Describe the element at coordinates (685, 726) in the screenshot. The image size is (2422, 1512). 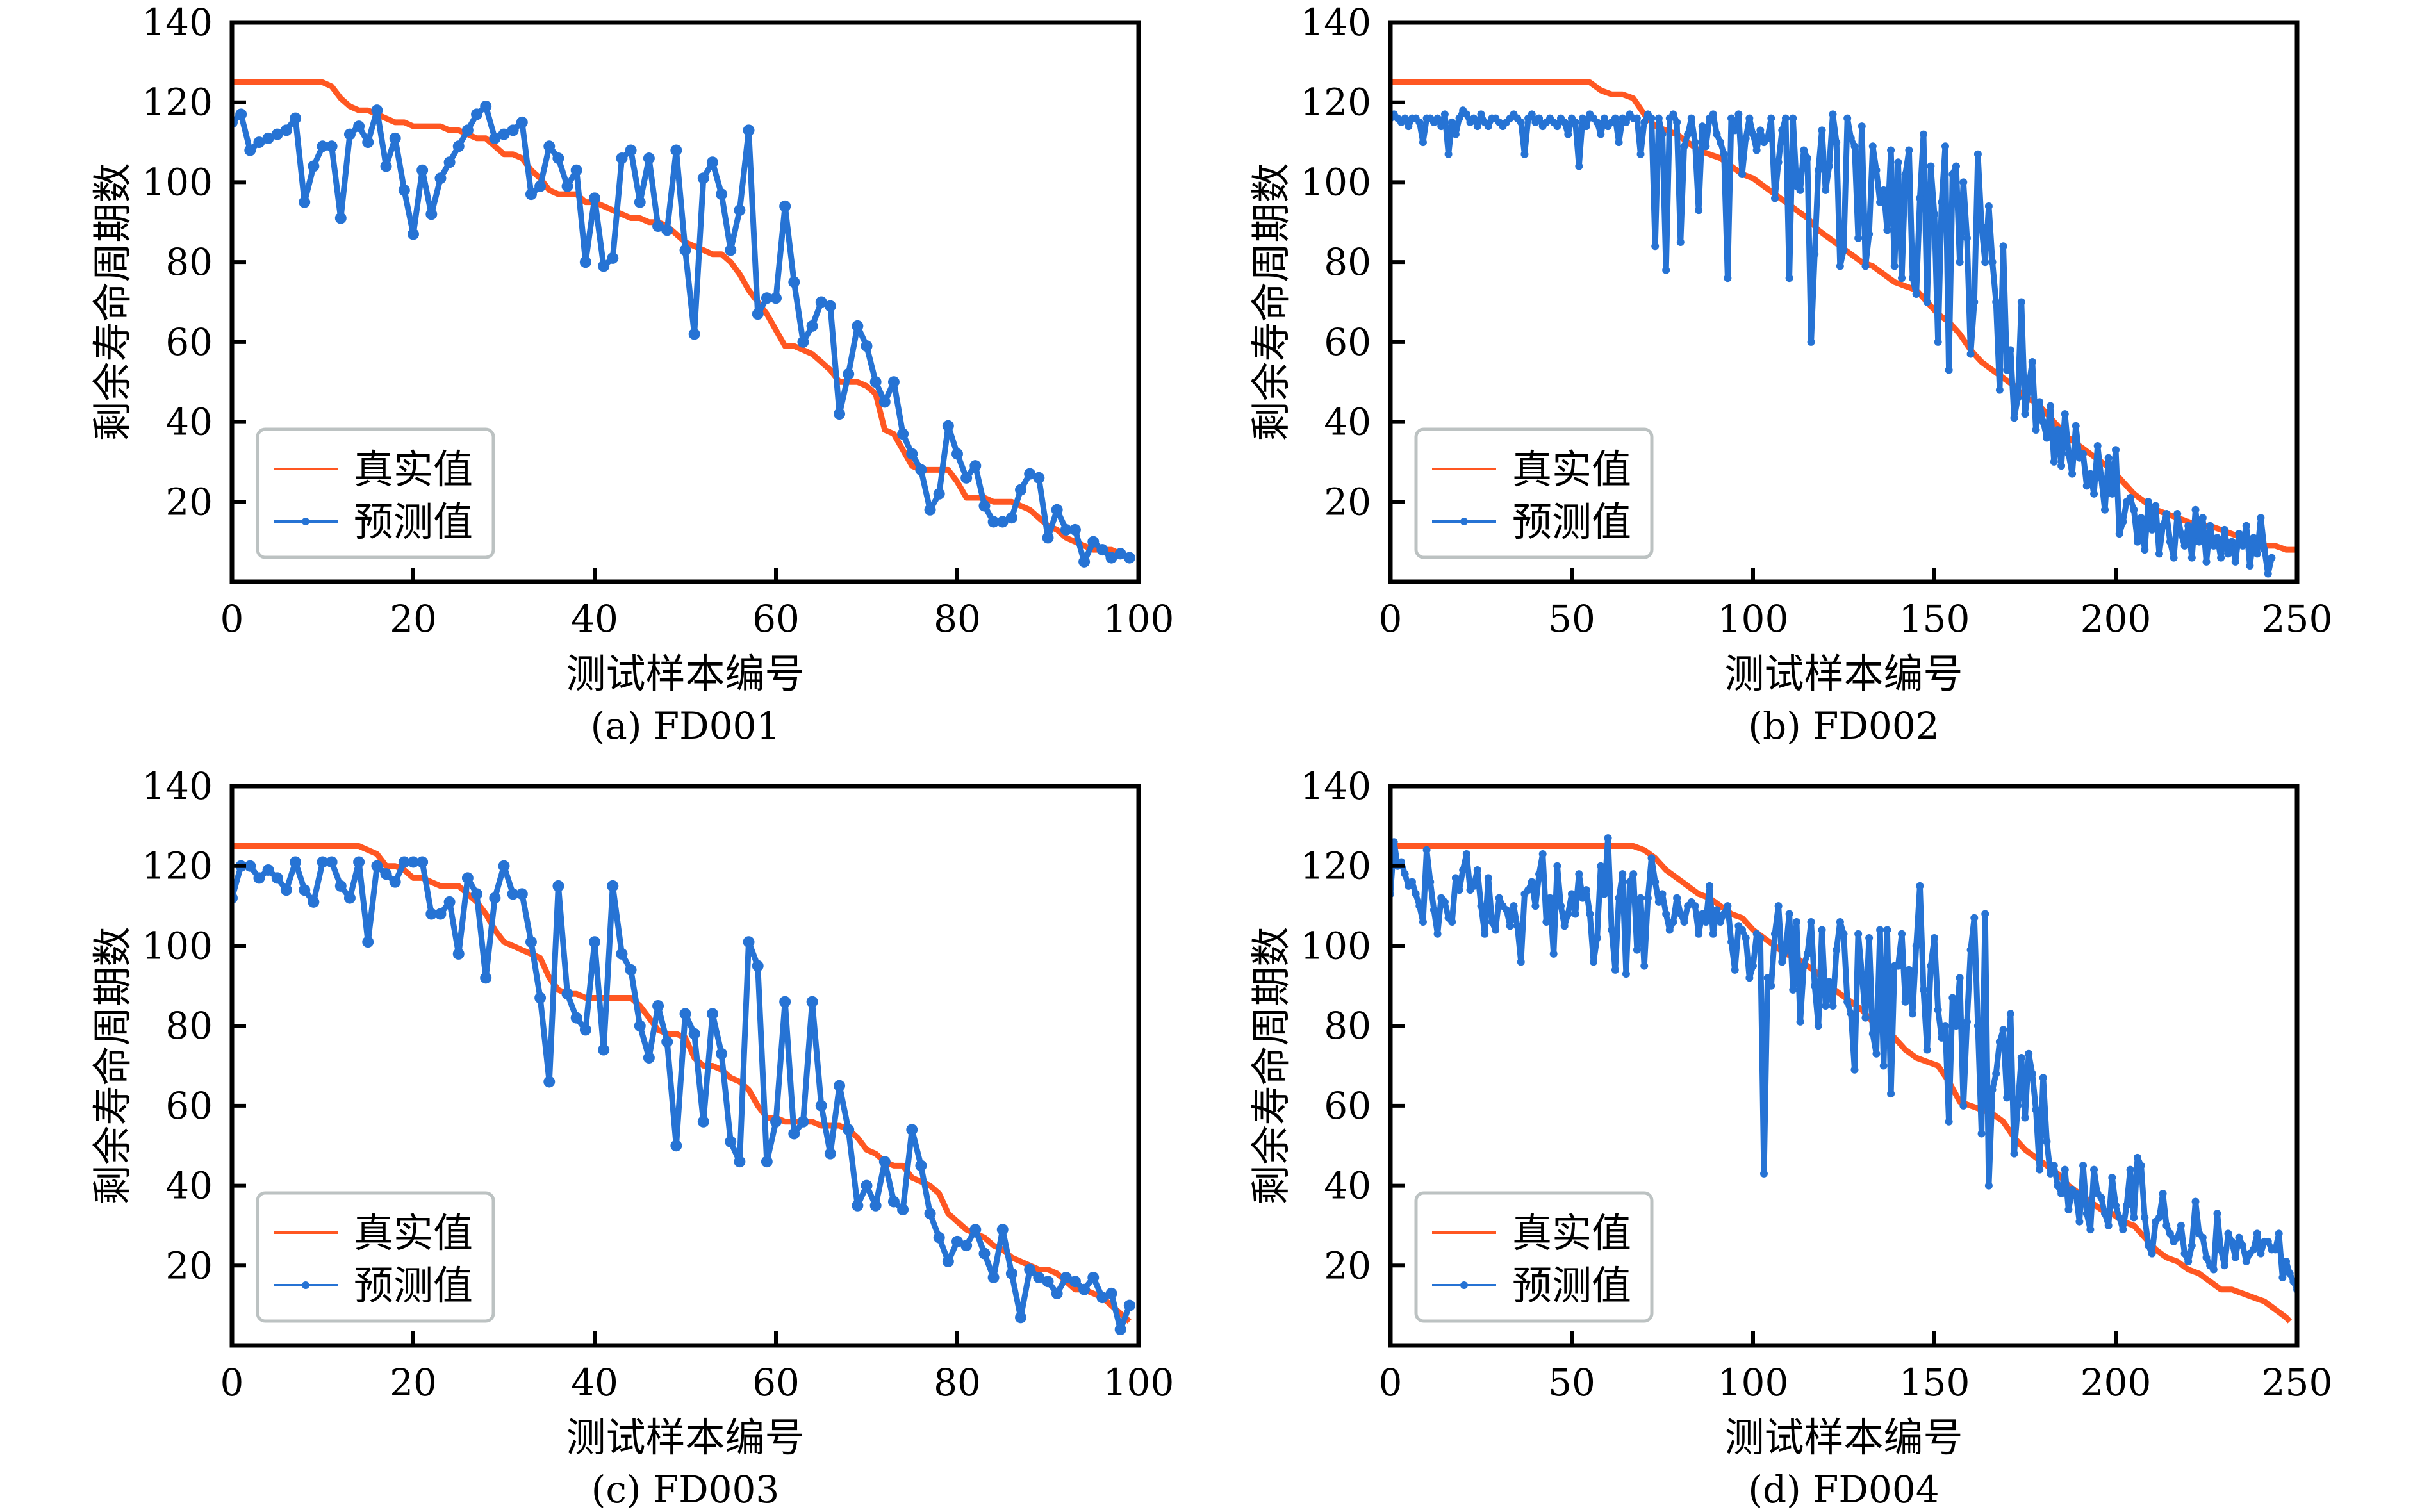
I see `panel-caption: (a) FD001` at that location.